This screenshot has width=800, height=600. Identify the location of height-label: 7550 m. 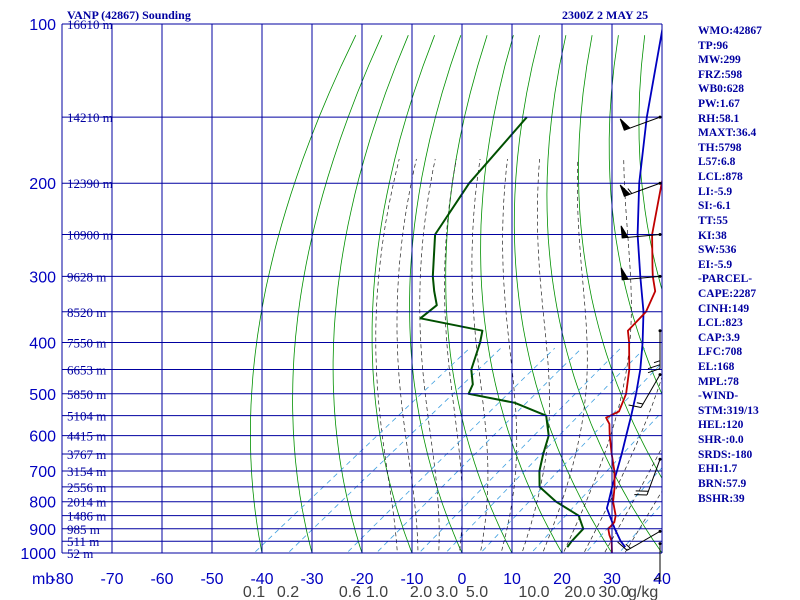
(86, 342).